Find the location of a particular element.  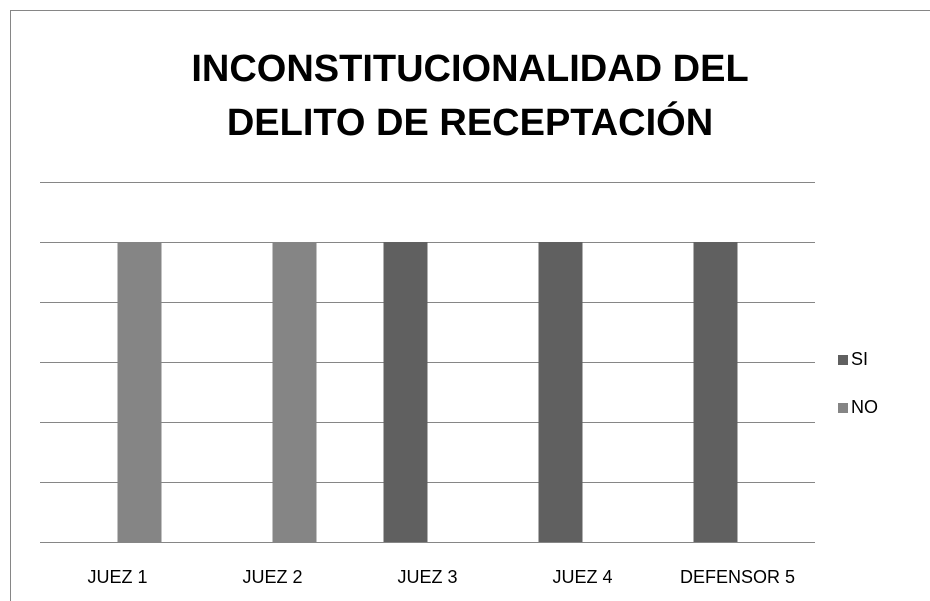

x-tick-label: JUEZ 3 is located at coordinates (427, 577).